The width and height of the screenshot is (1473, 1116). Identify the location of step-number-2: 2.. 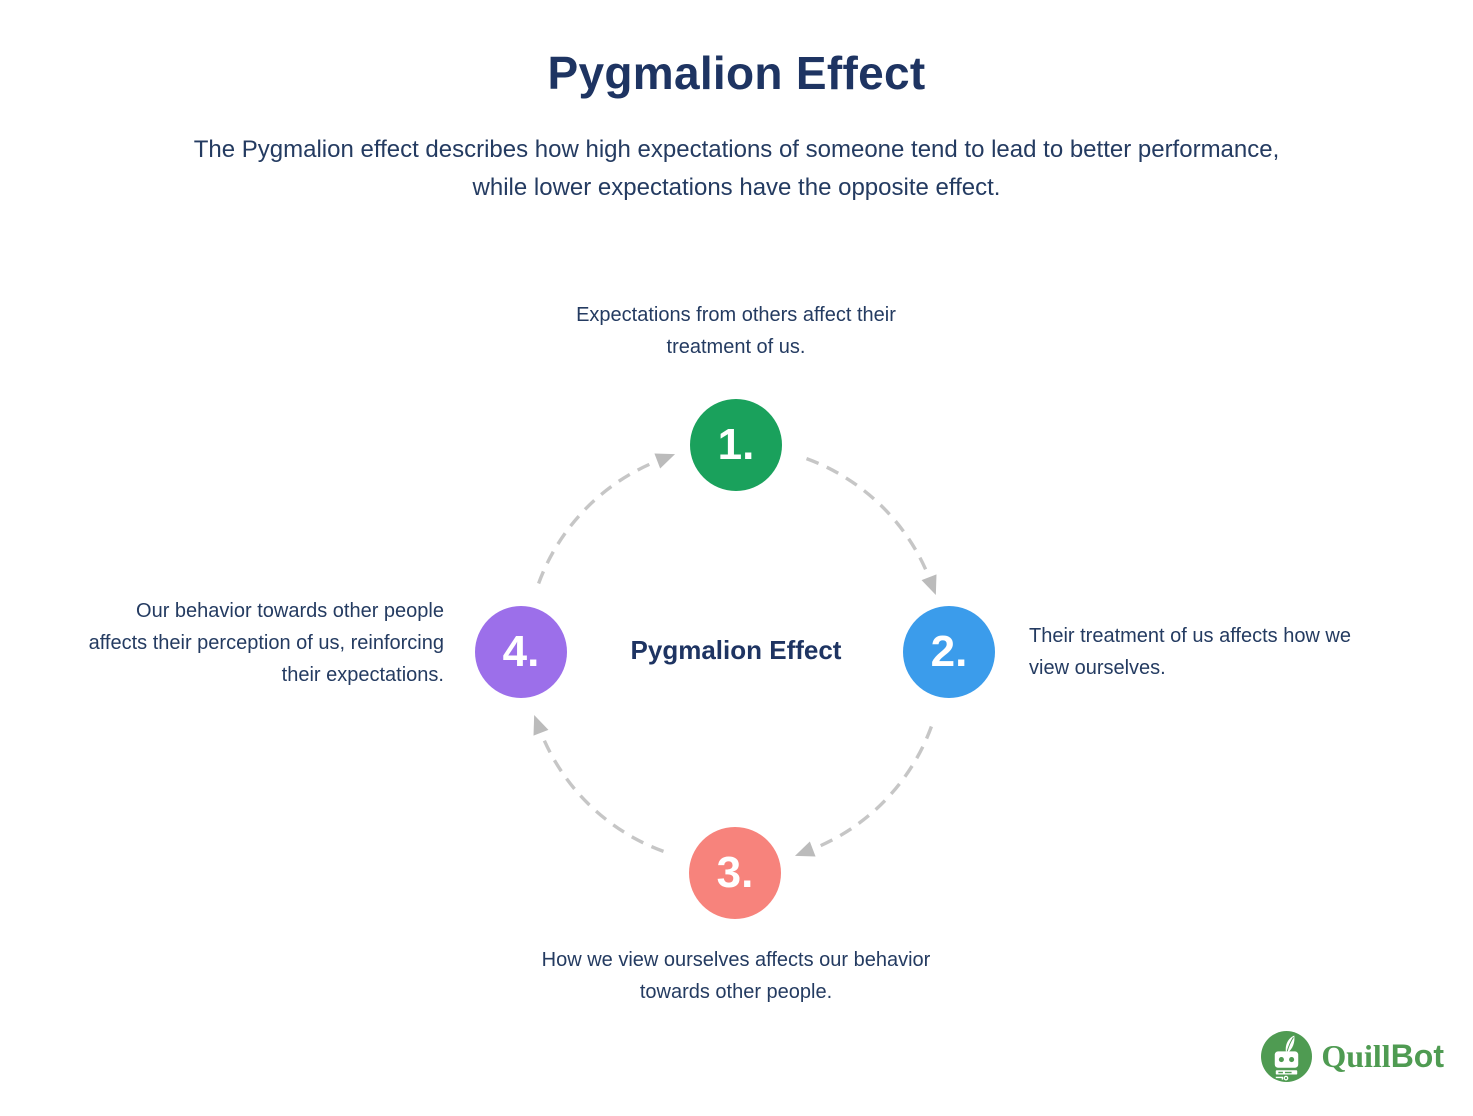
(949, 651).